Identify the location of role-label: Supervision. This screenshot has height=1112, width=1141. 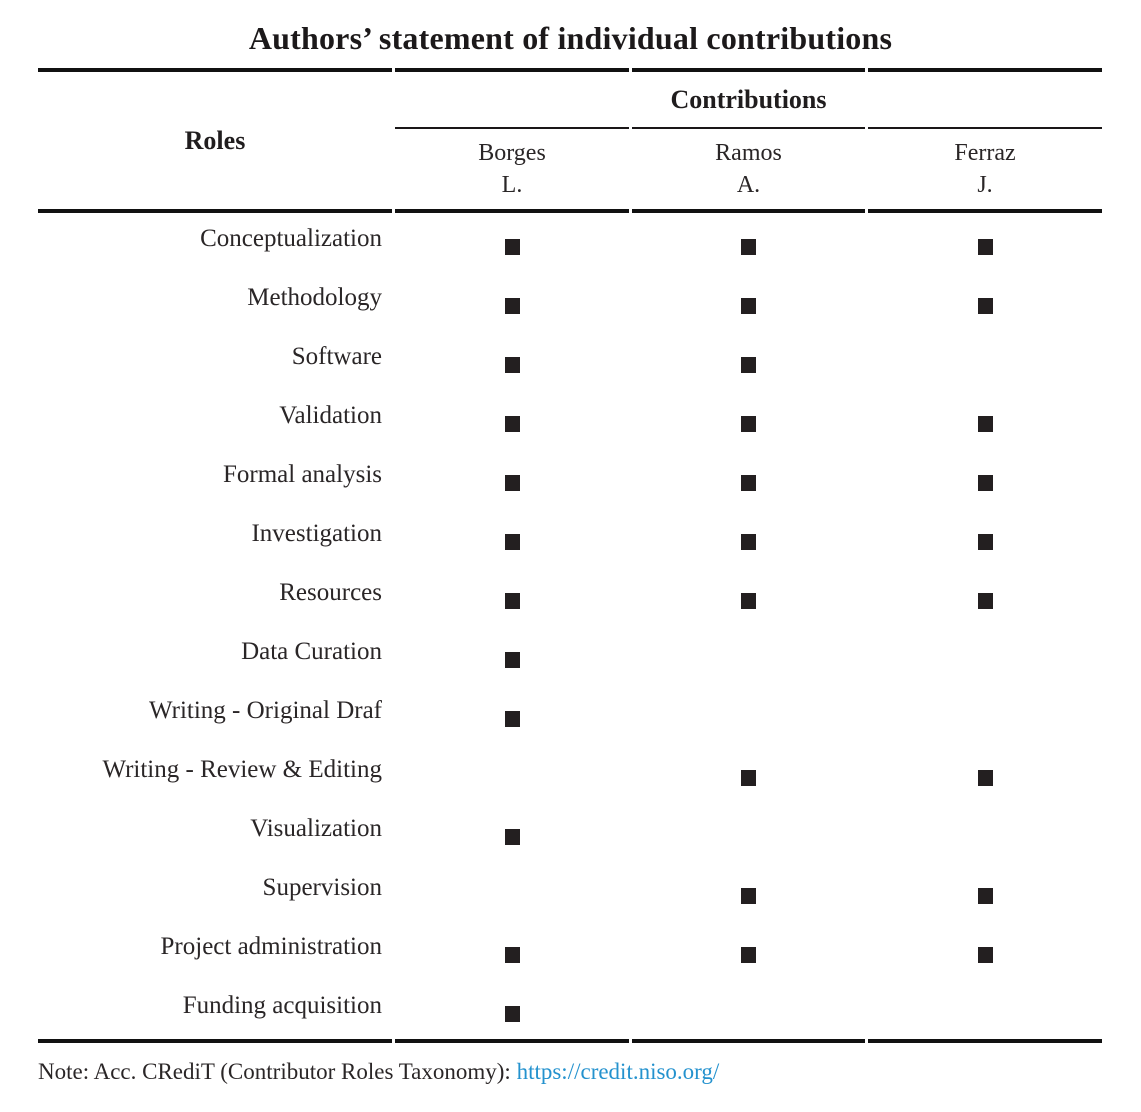
(322, 887).